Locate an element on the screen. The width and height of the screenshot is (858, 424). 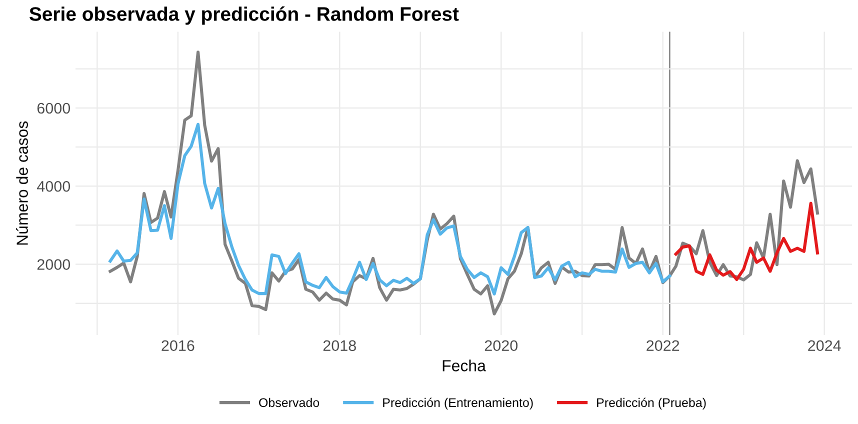
y-tick-label: 4000 is located at coordinates (53, 186).